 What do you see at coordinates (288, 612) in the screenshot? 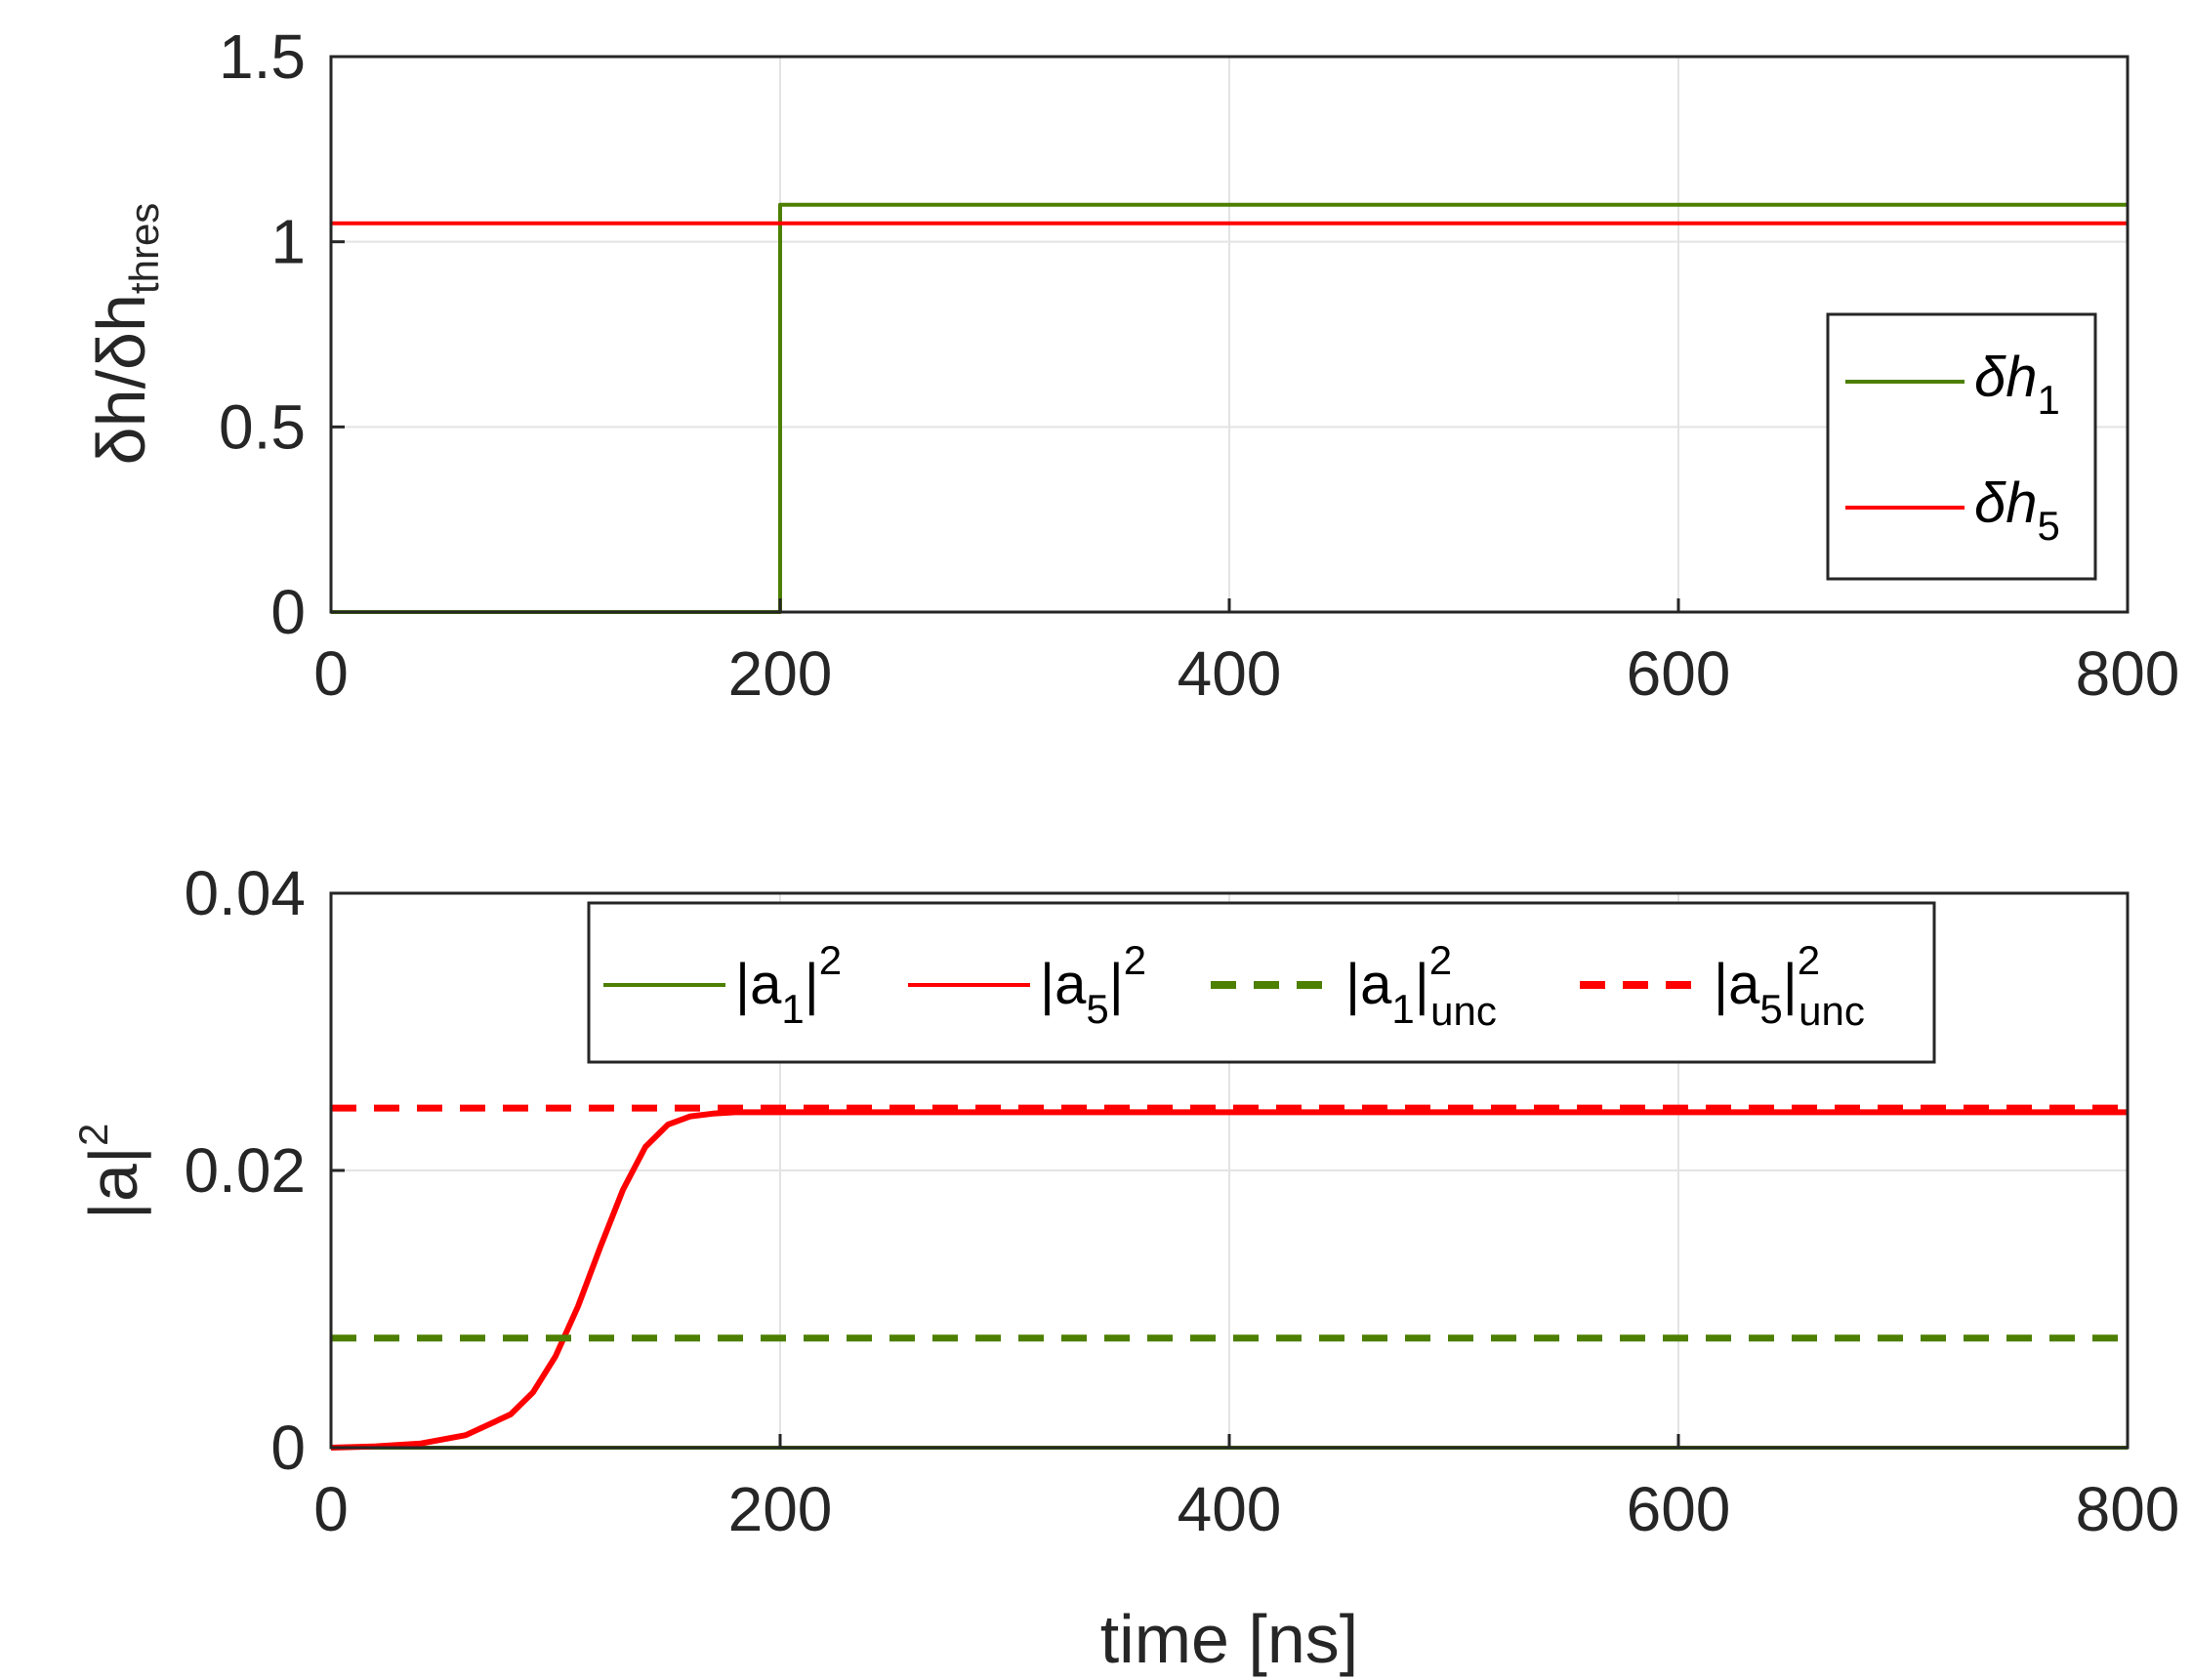
I see `top-y-tick-label: 0` at bounding box center [288, 612].